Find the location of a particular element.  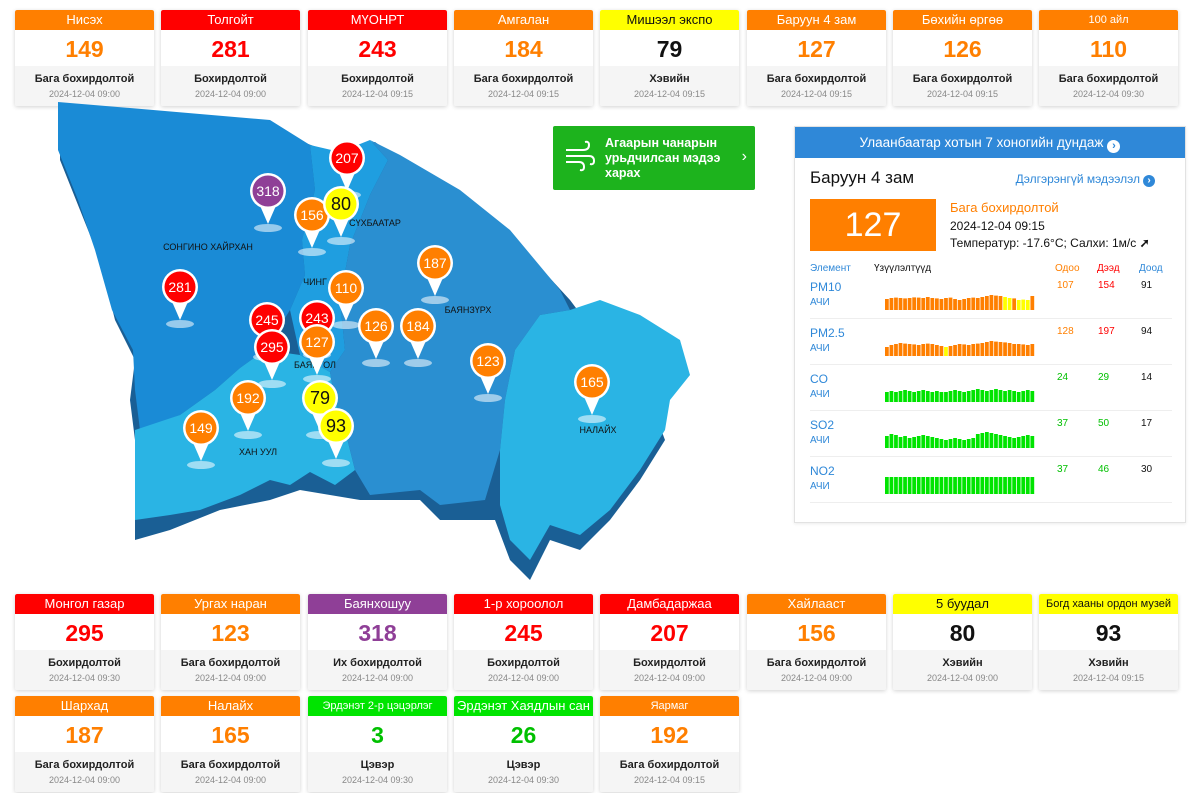

pollutant-min: 30 is located at coordinates (1147, 469).